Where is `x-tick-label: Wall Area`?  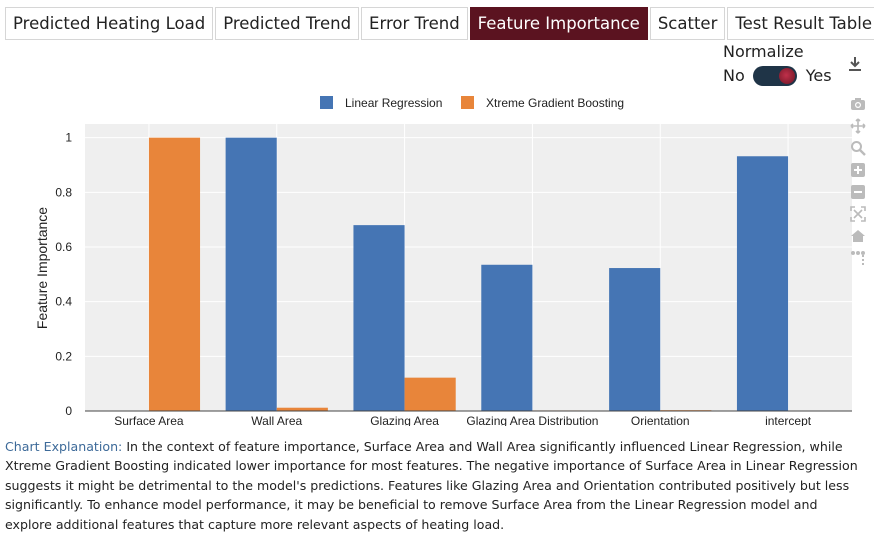 x-tick-label: Wall Area is located at coordinates (276, 420).